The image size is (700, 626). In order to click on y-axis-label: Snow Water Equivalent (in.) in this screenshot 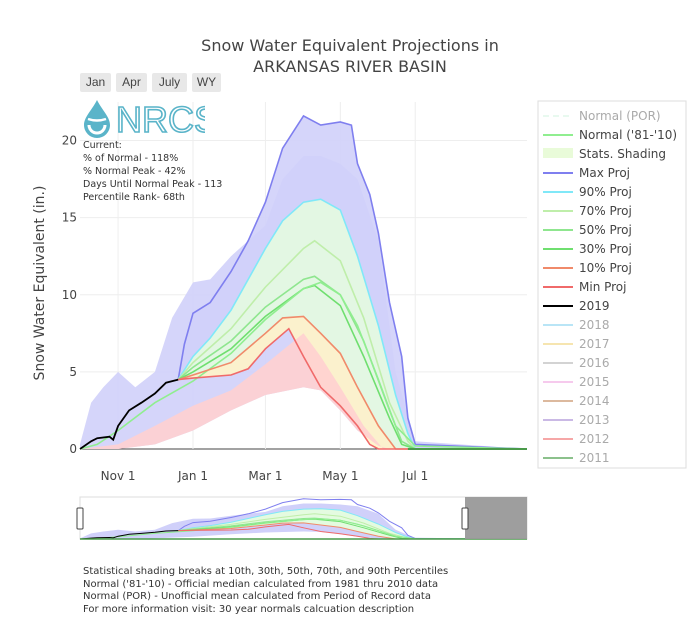, I will do `click(40, 283)`.